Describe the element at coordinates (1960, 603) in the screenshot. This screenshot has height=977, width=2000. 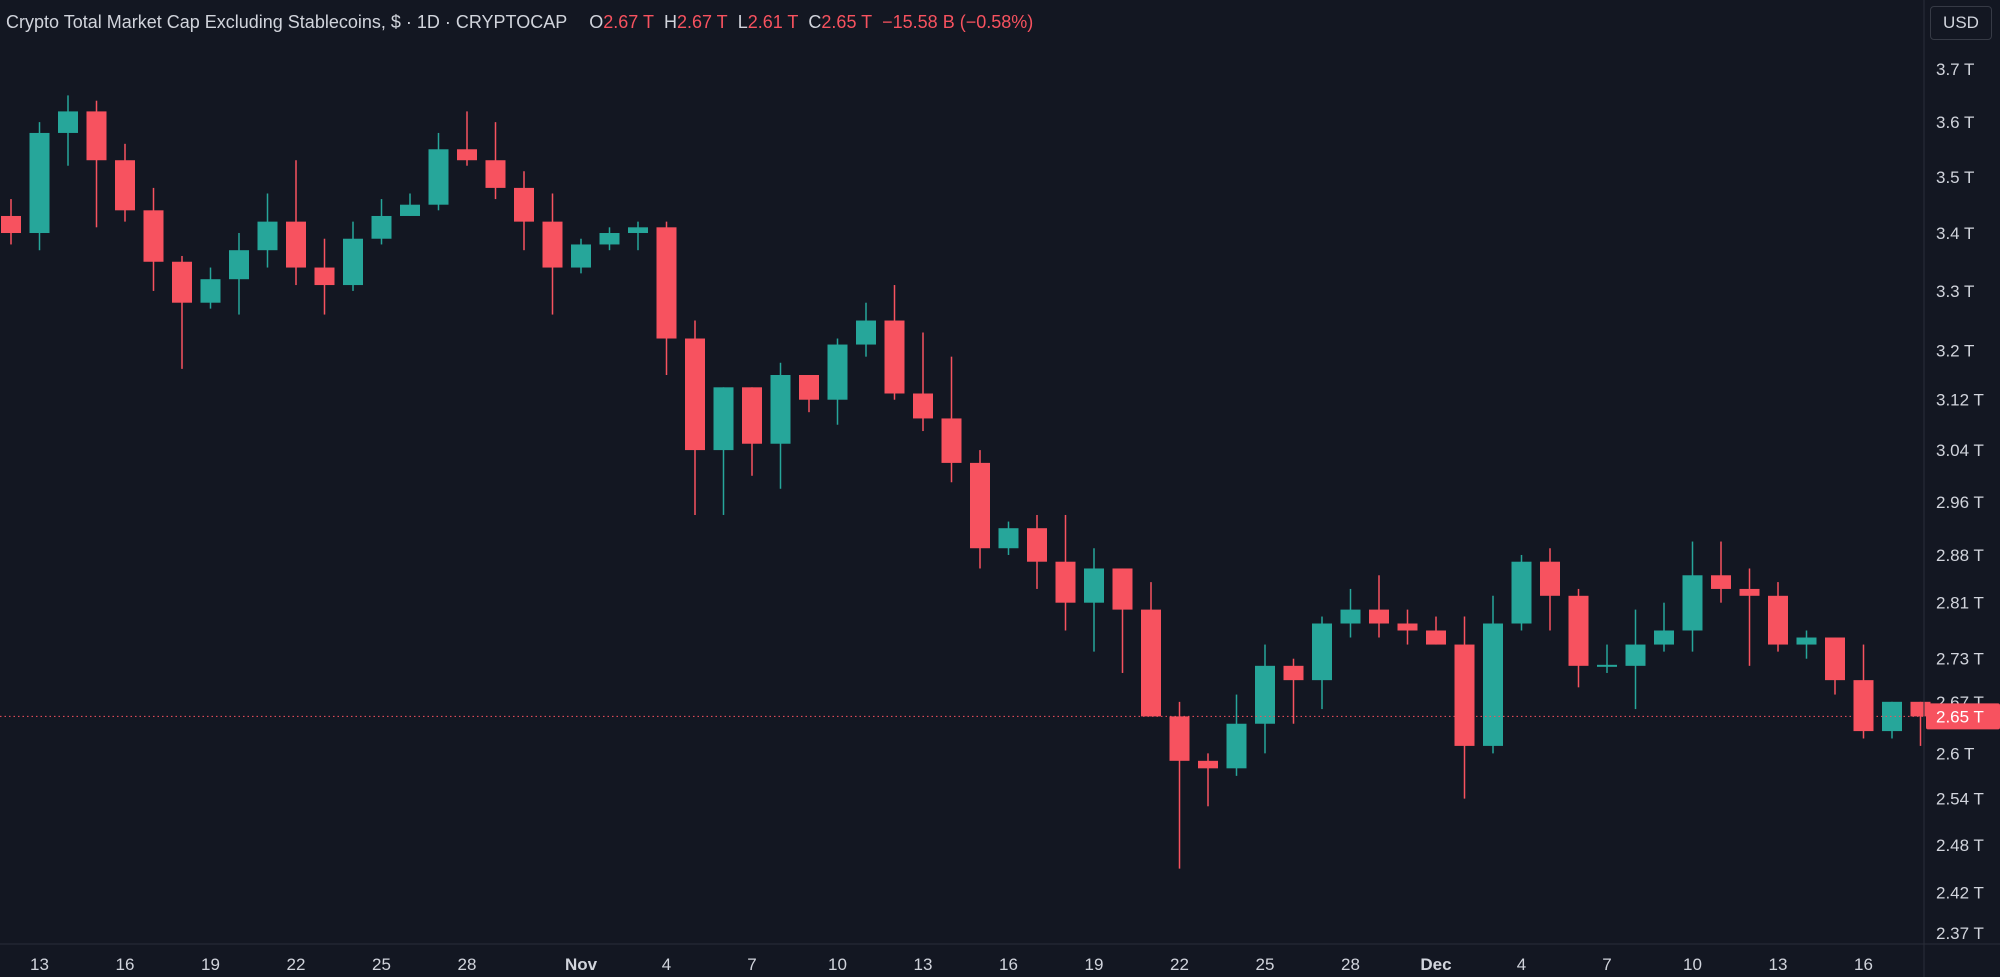
I see `price-tick-label: 2.81 T` at that location.